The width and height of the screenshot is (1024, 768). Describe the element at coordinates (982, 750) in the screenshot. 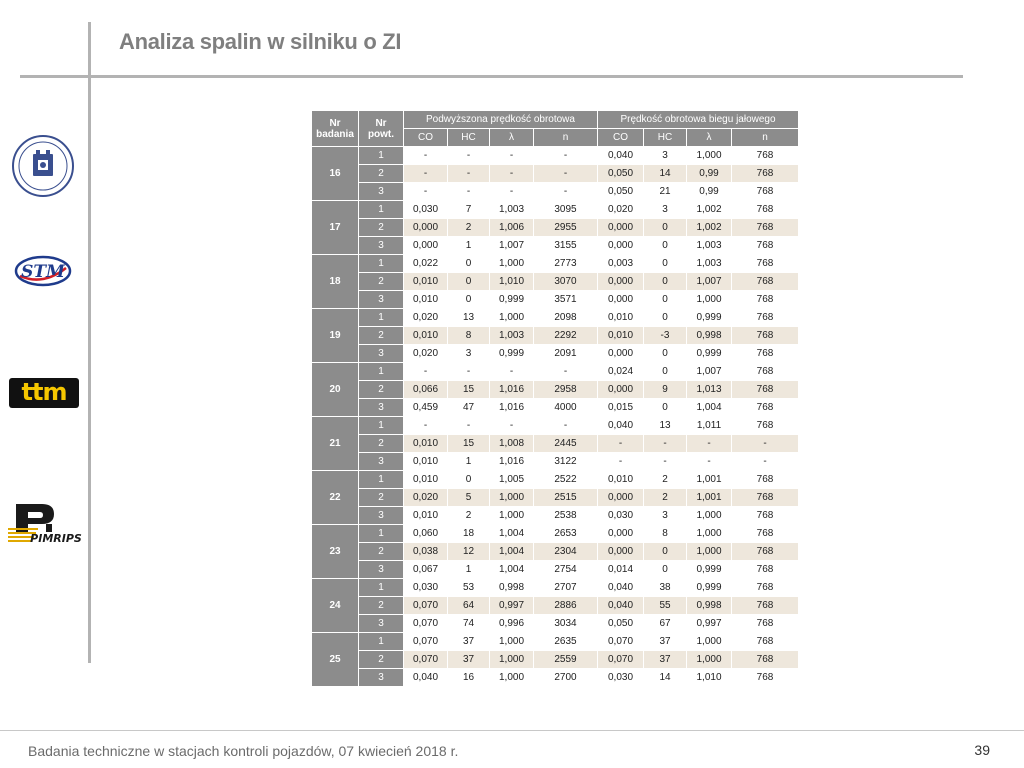

I see `page-number: 39` at that location.